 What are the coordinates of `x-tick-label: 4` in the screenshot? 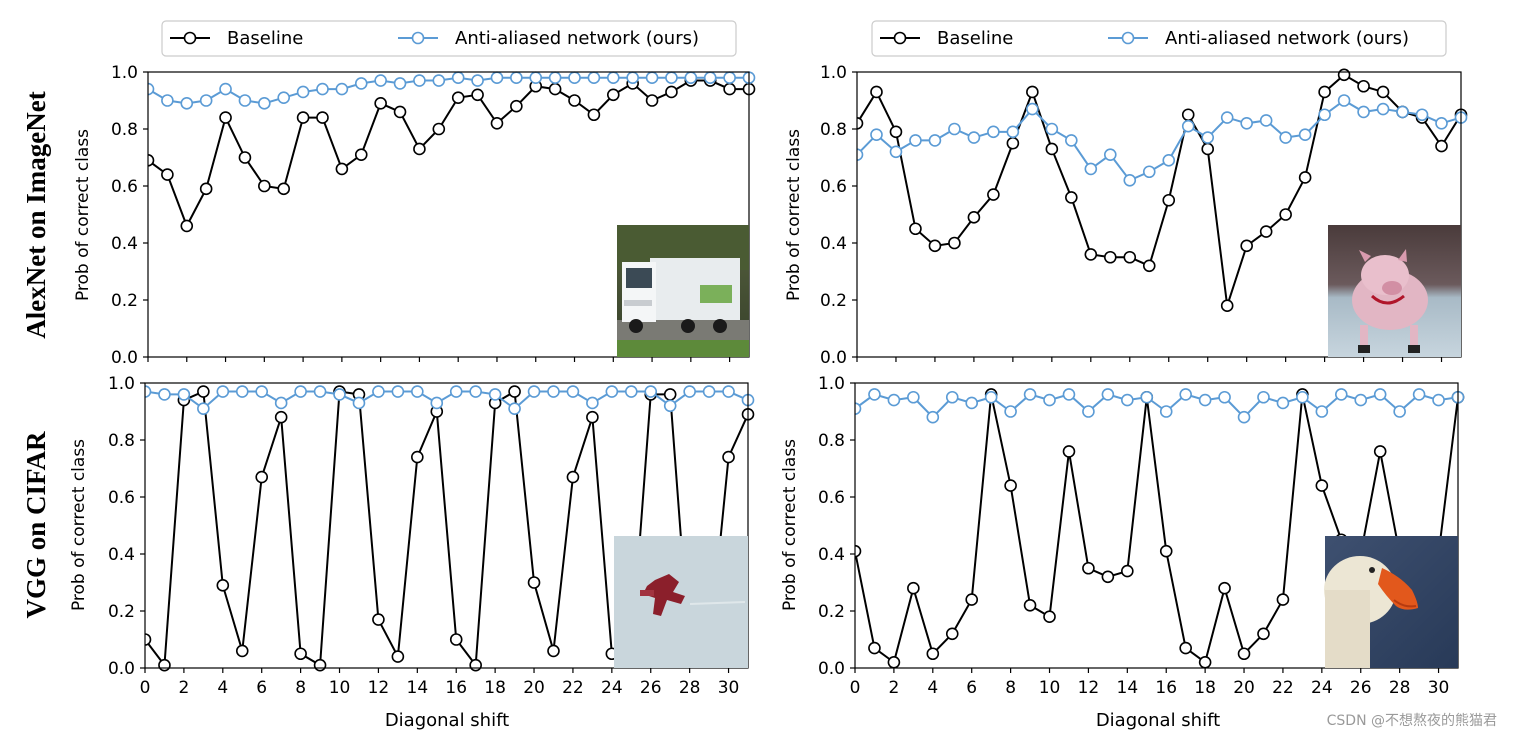 It's located at (222, 688).